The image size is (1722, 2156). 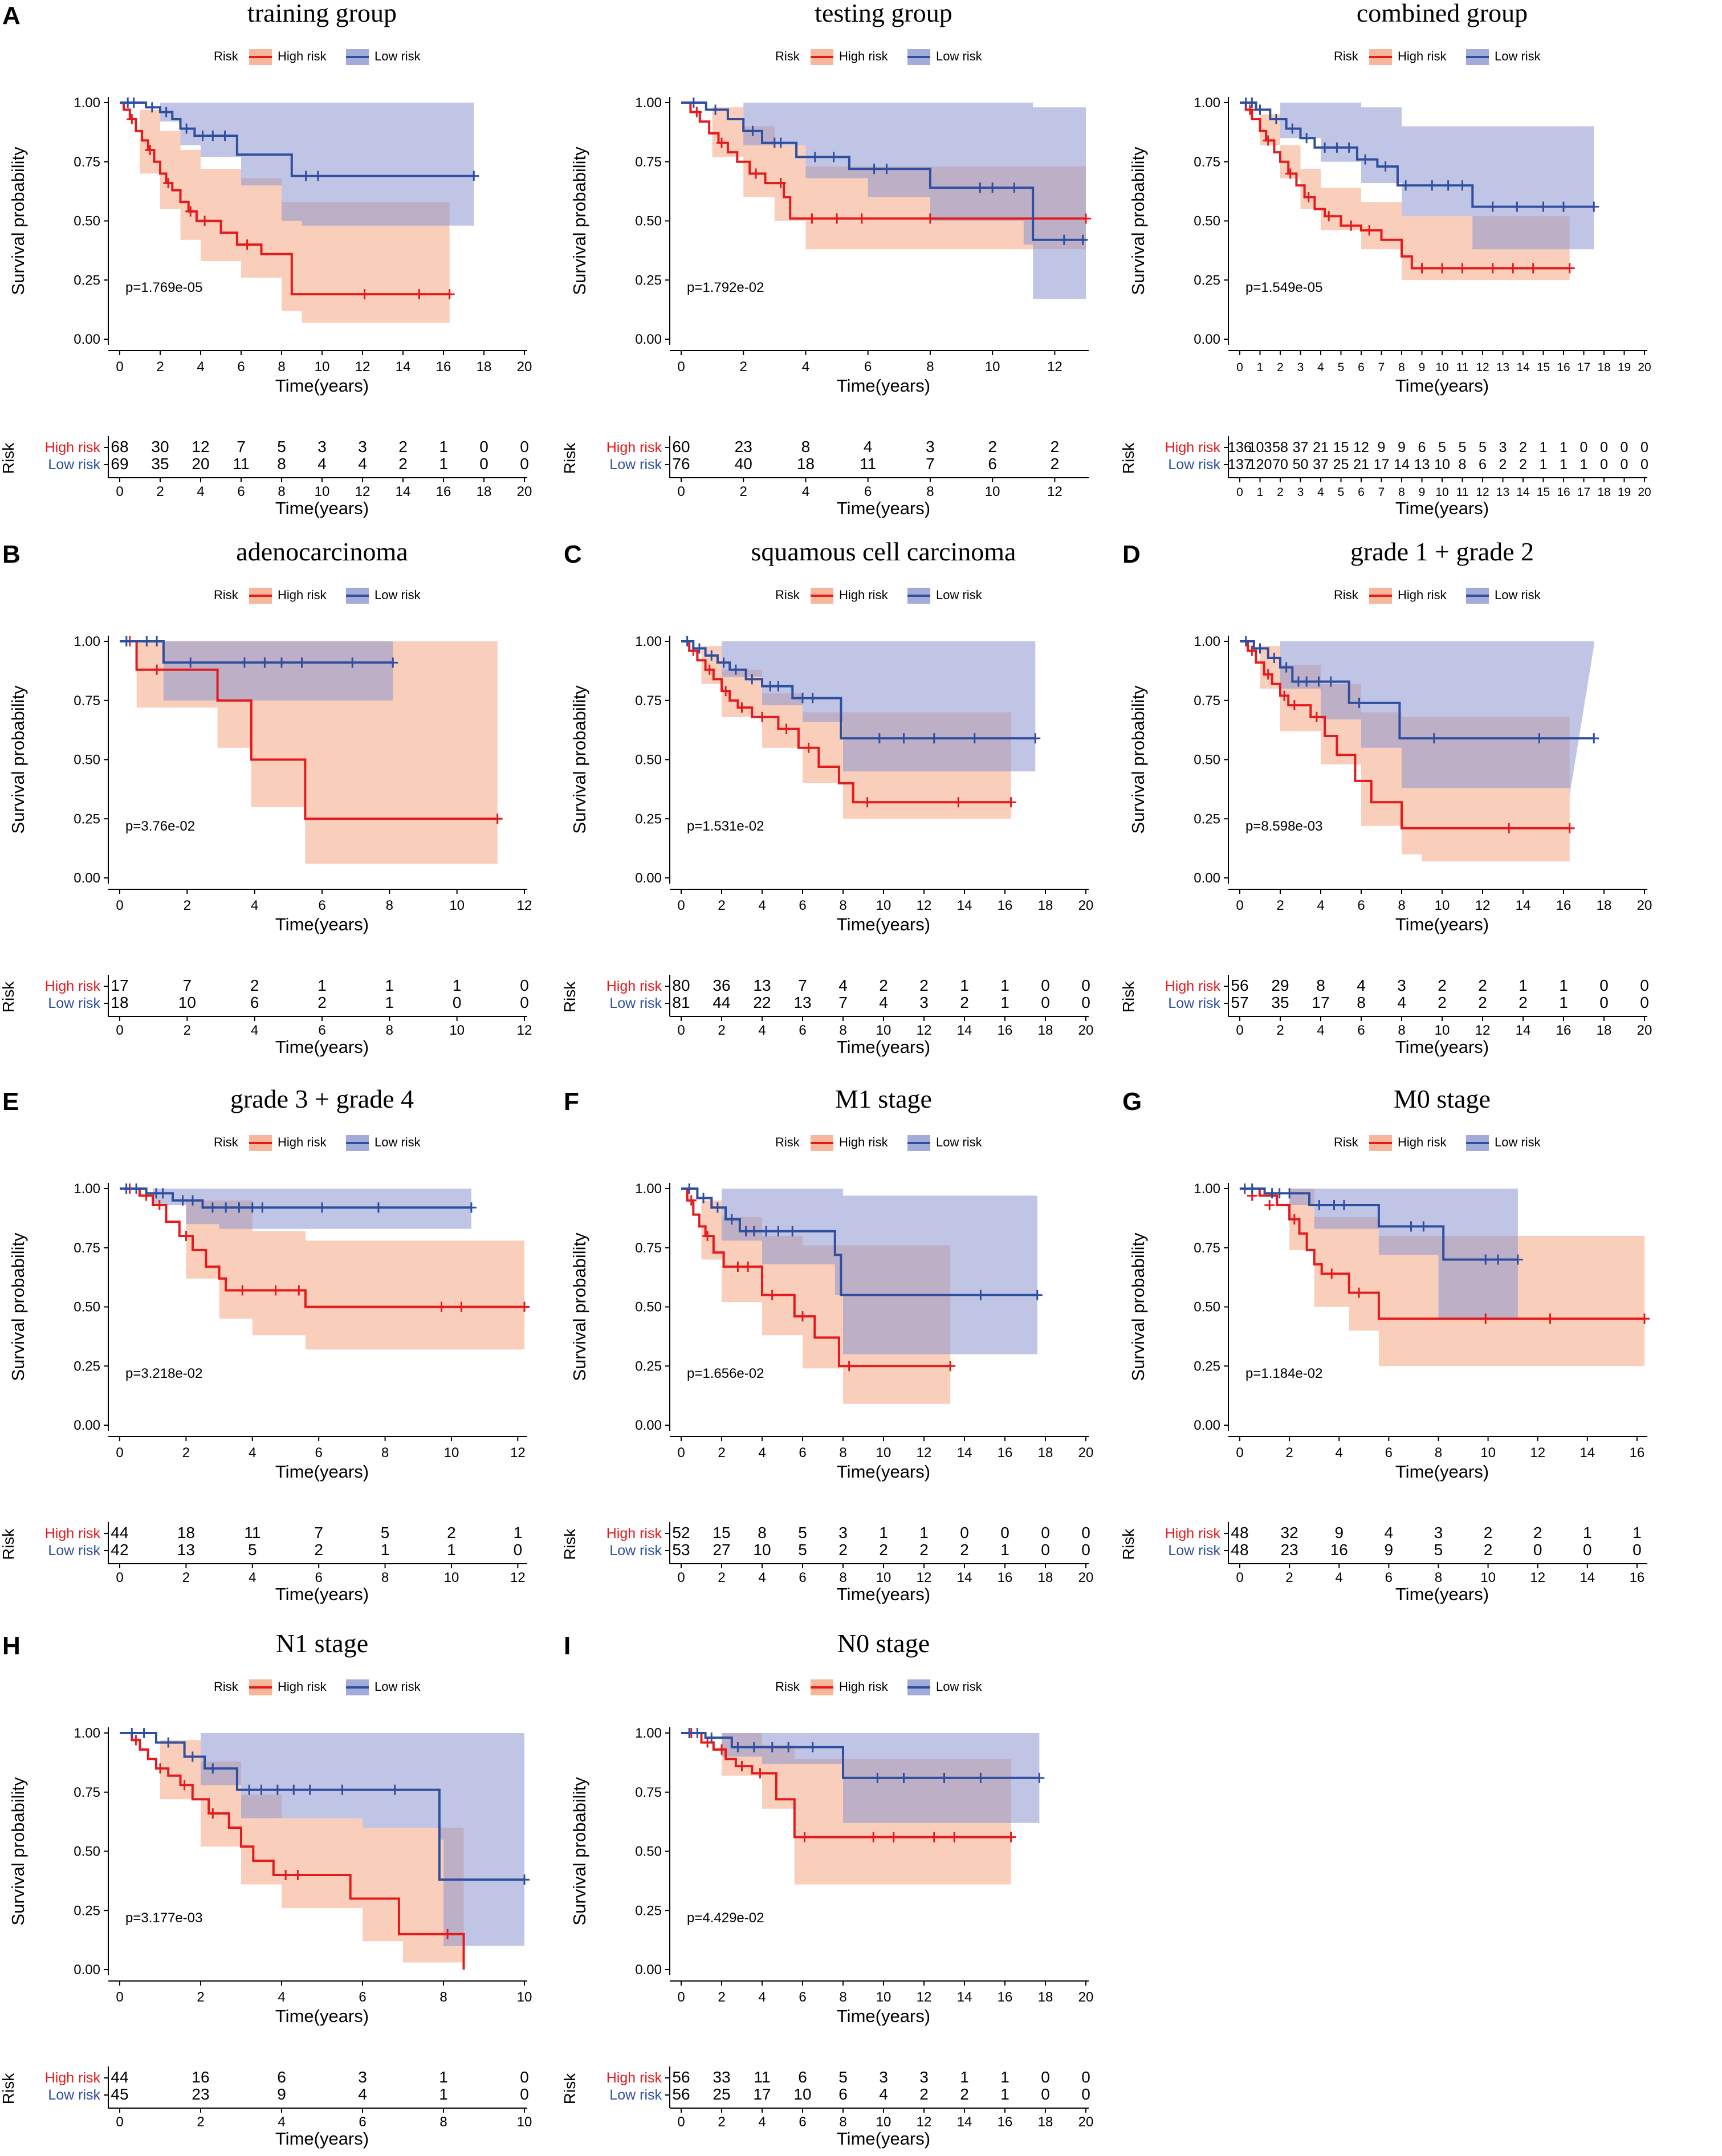 I want to click on risk-count-low: 6, so click(x=1483, y=465).